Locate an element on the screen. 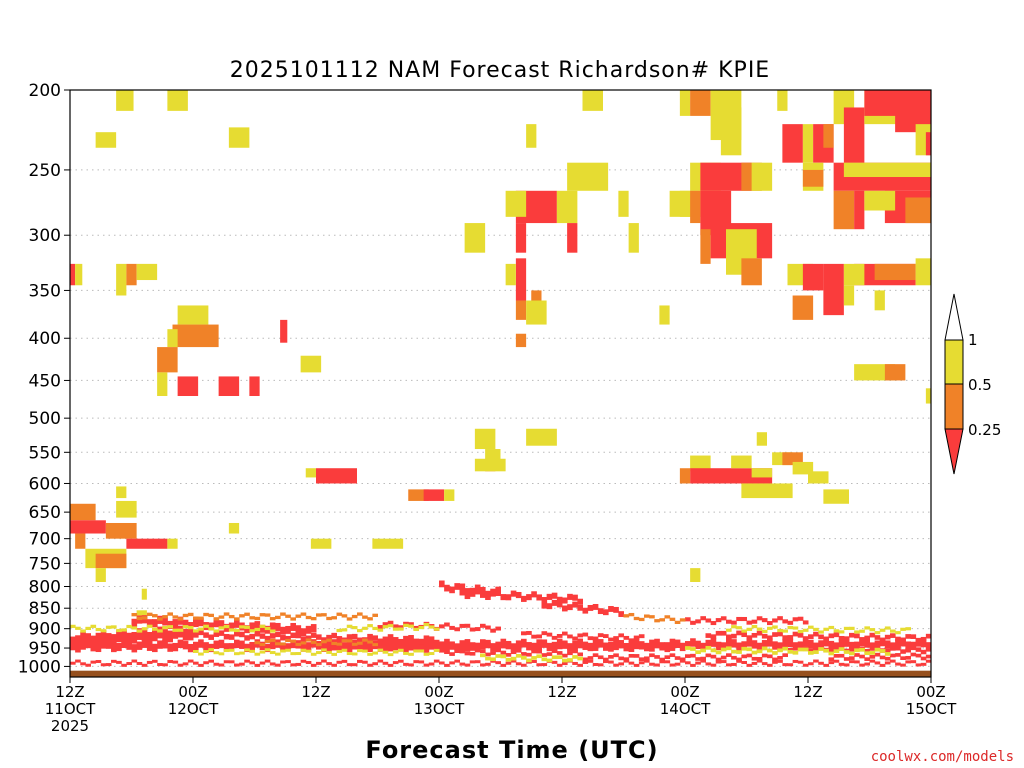 The width and height of the screenshot is (1024, 768). ytick-label-850: 850 is located at coordinates (45, 609).